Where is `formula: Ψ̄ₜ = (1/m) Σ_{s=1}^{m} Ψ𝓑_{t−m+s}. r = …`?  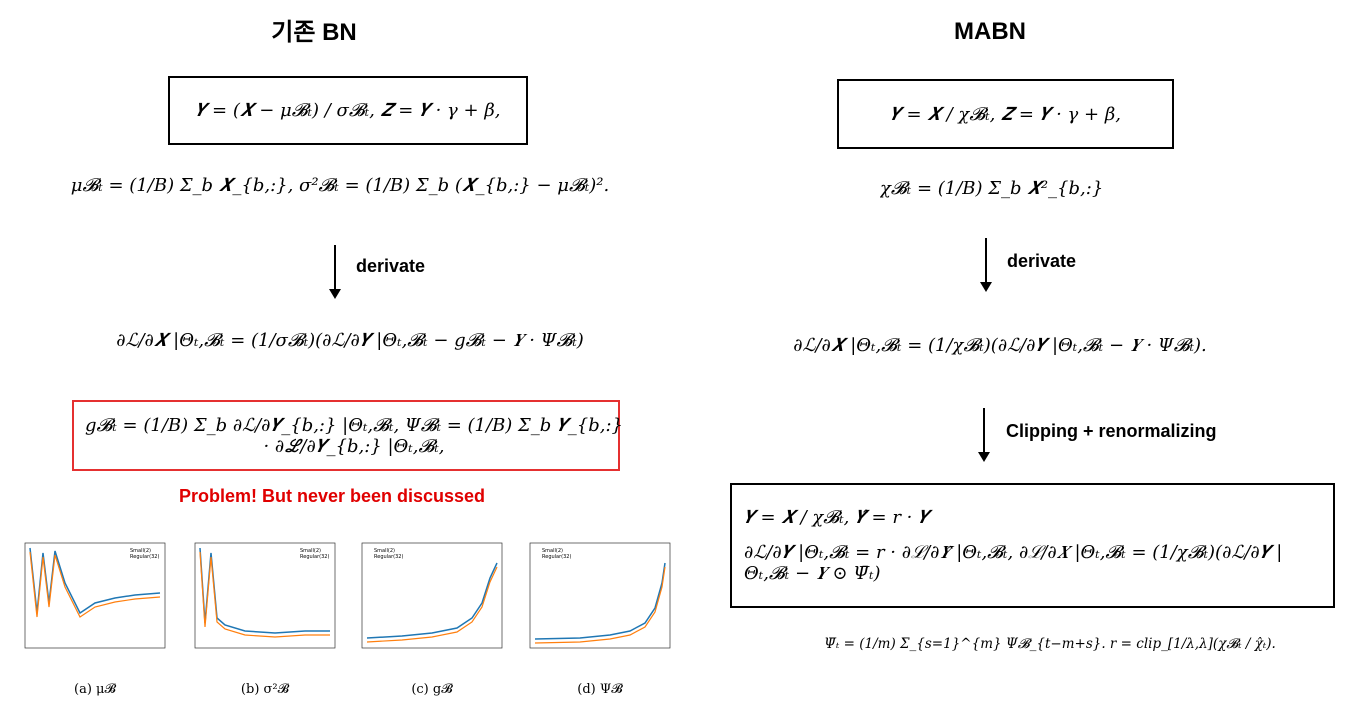 formula: Ψ̄ₜ = (1/m) Σ_{s=1}^{m} Ψ𝓑_{t−m+s}. r = … is located at coordinates (1050, 644).